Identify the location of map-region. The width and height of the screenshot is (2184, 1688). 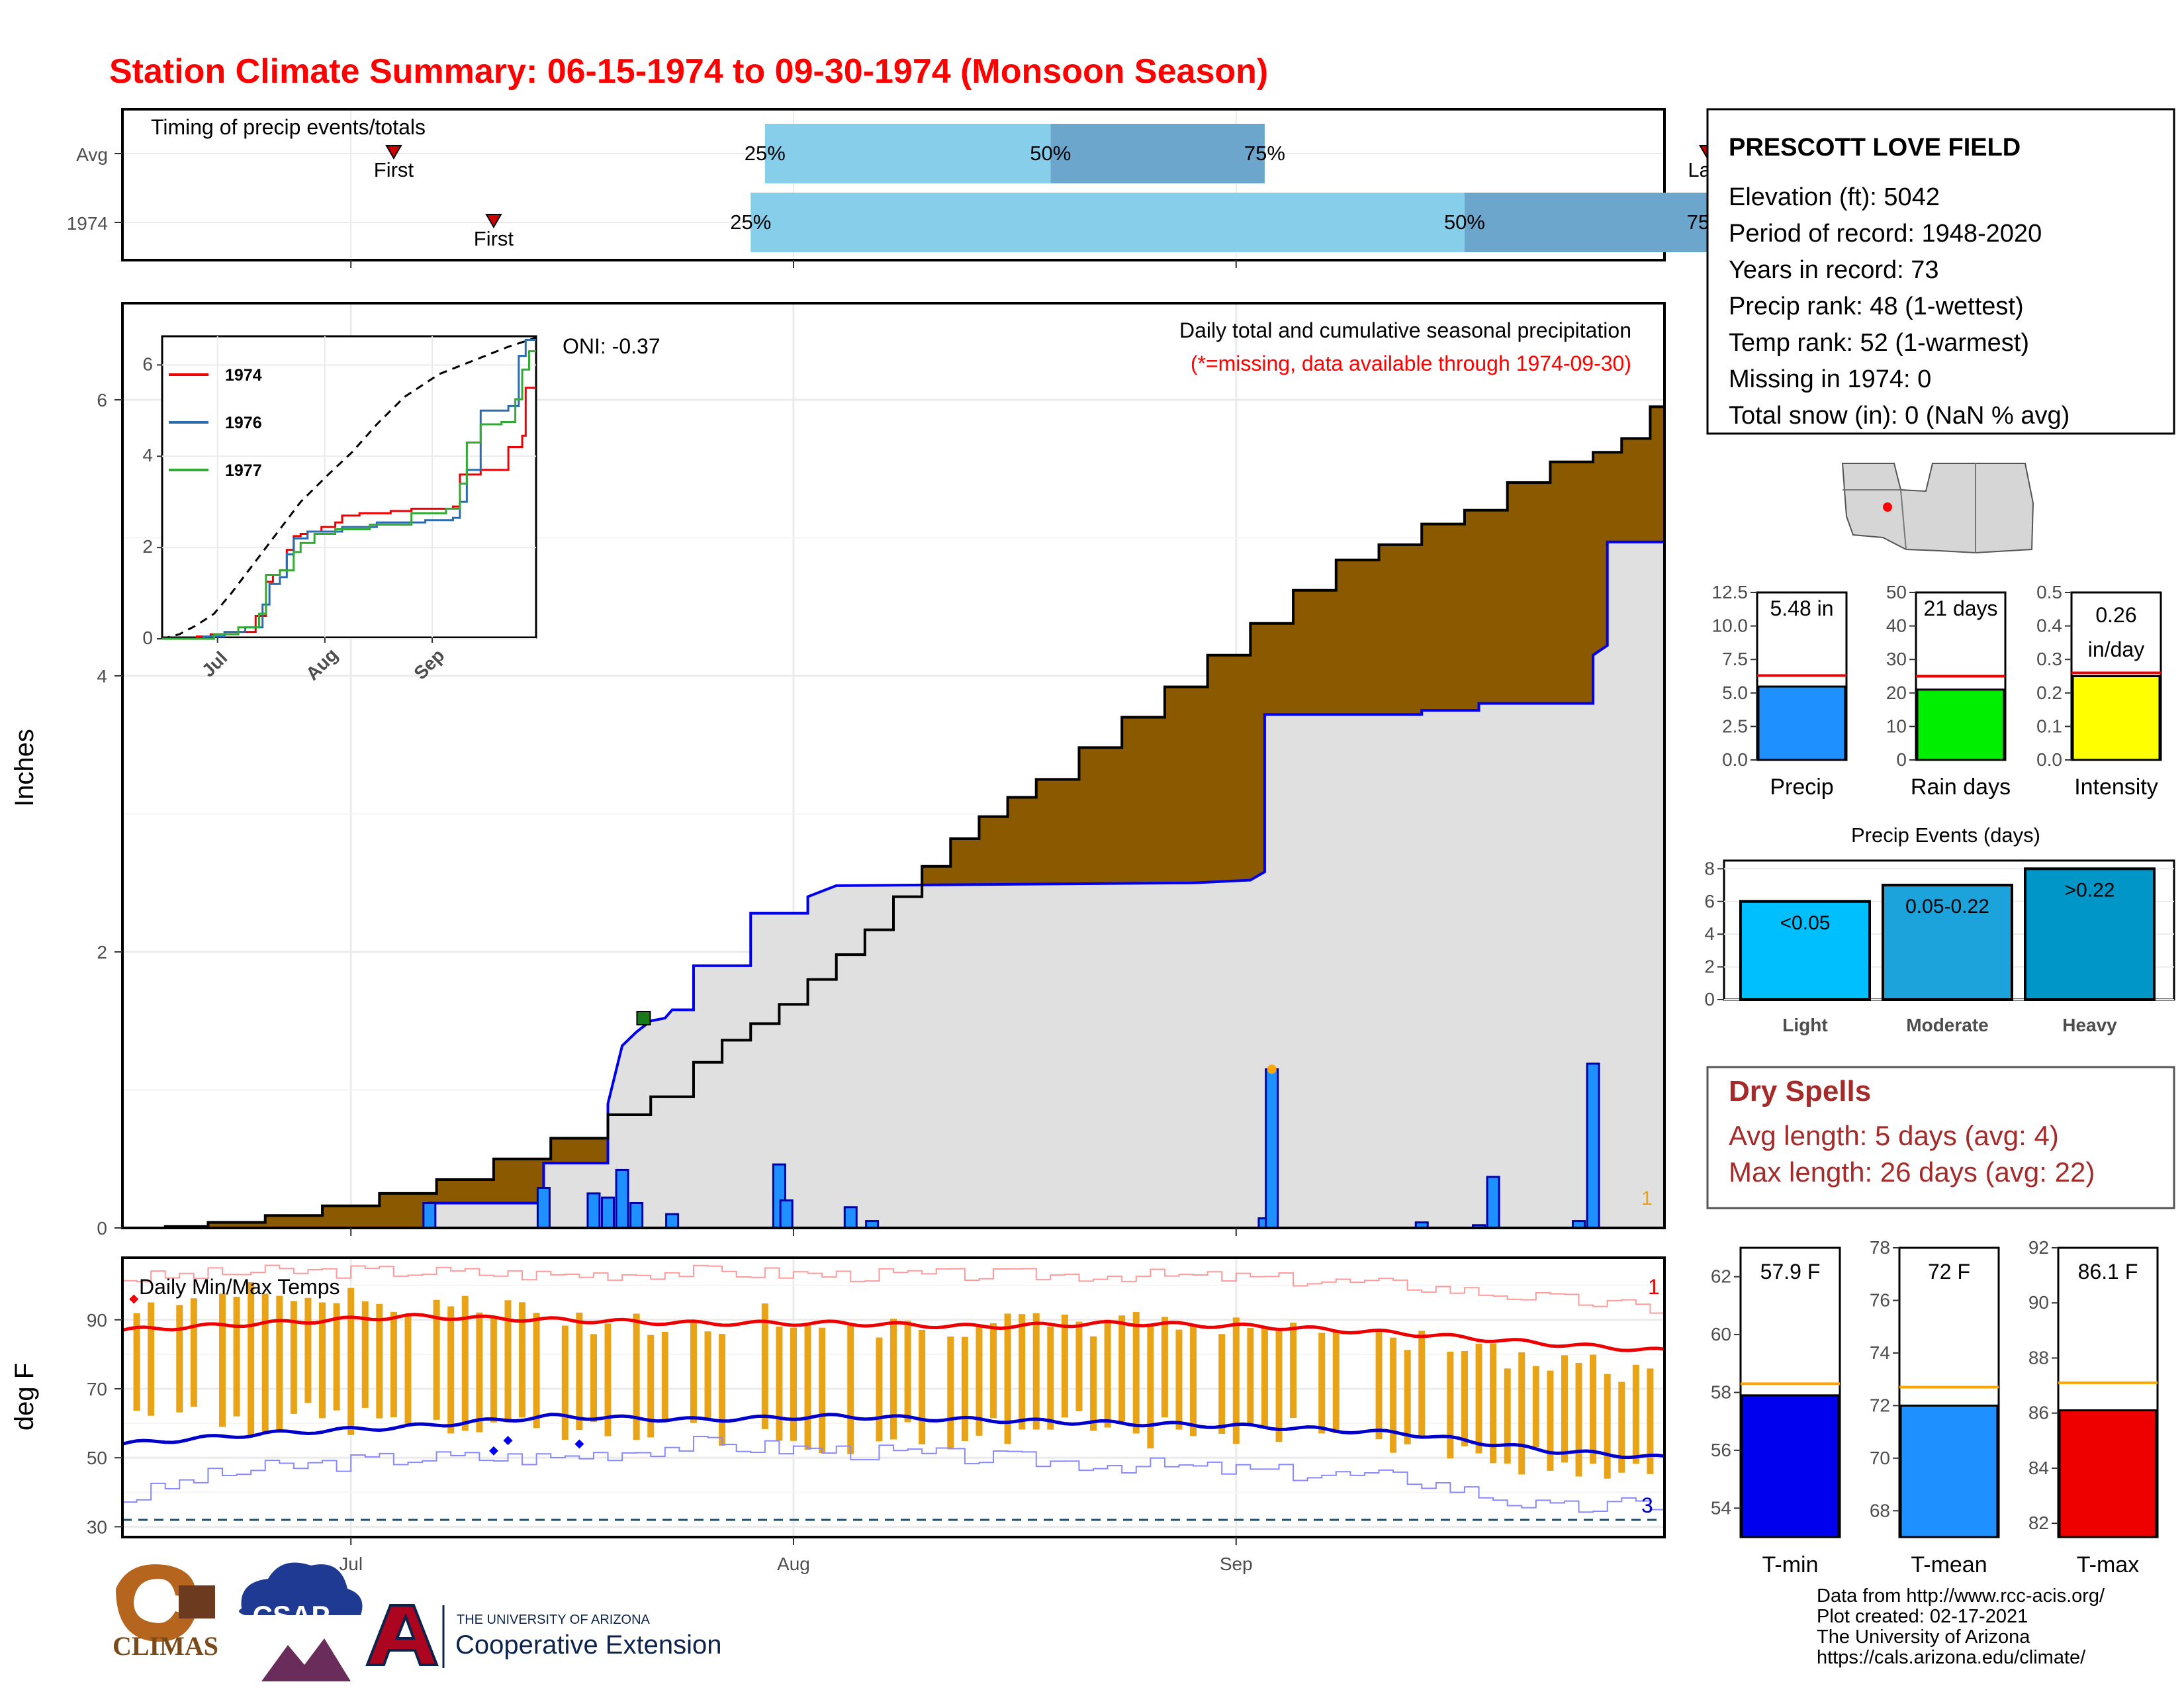
(1937, 508).